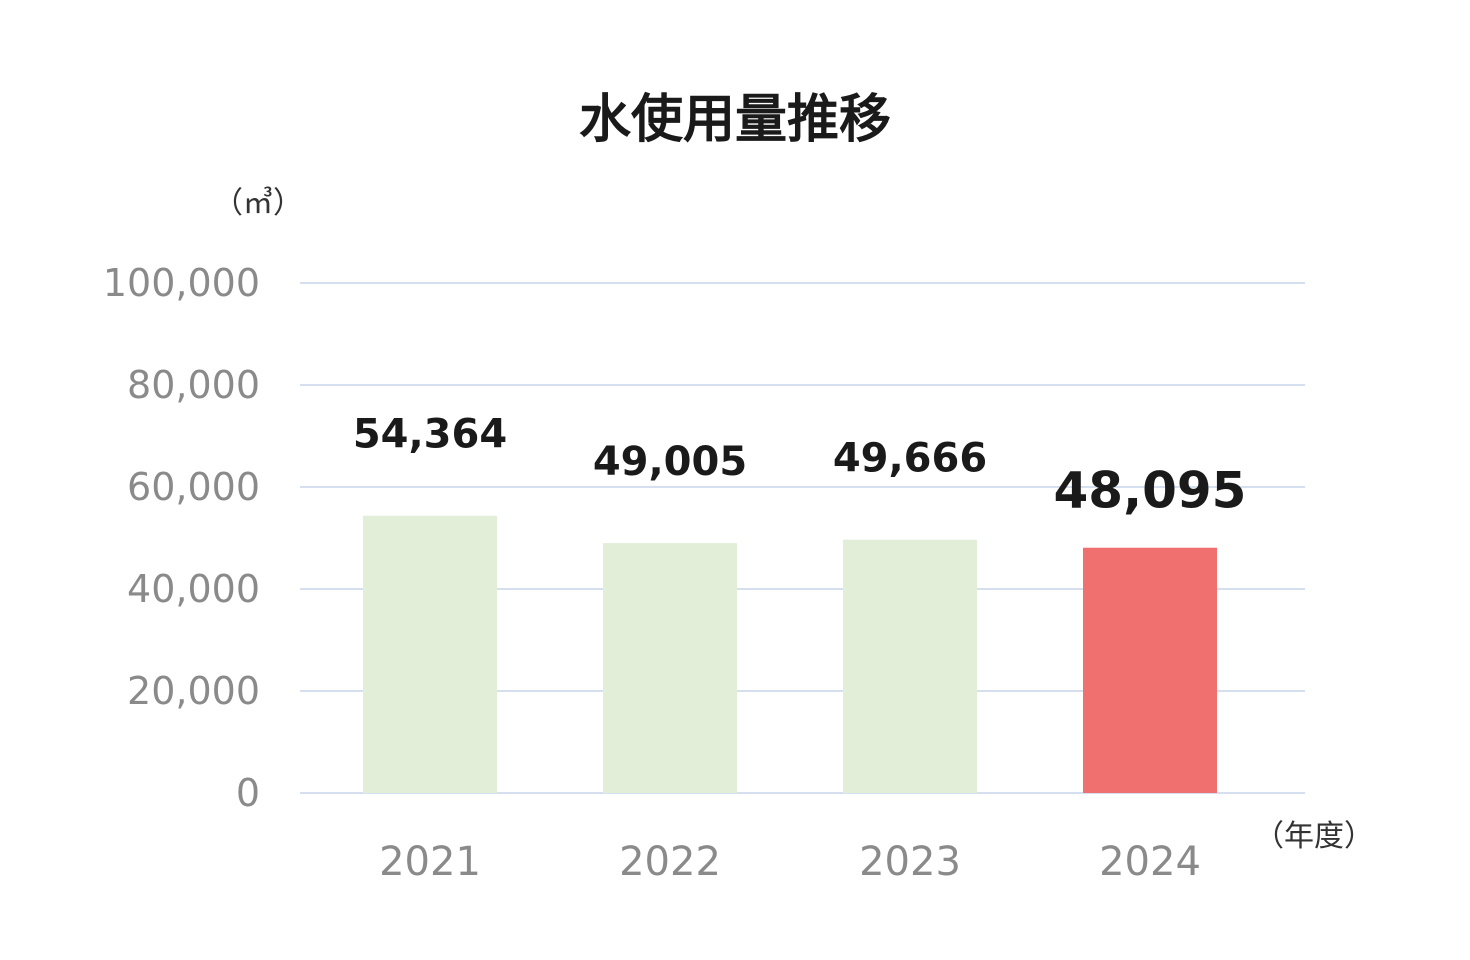 This screenshot has height=960, width=1470. What do you see at coordinates (181, 538) in the screenshot?
I see `y-axis-ticks: 0 20,000 40,000 60,000 80,000 100,000` at bounding box center [181, 538].